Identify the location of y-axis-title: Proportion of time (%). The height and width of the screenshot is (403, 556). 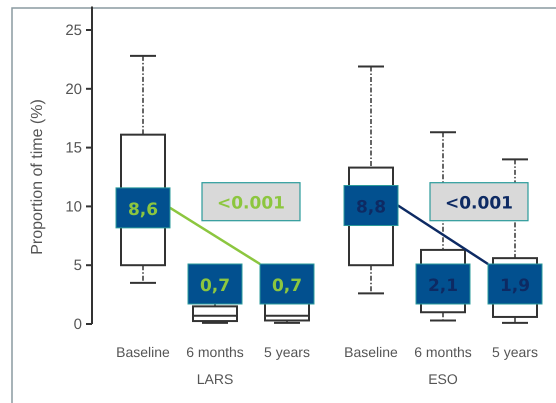
(37, 177).